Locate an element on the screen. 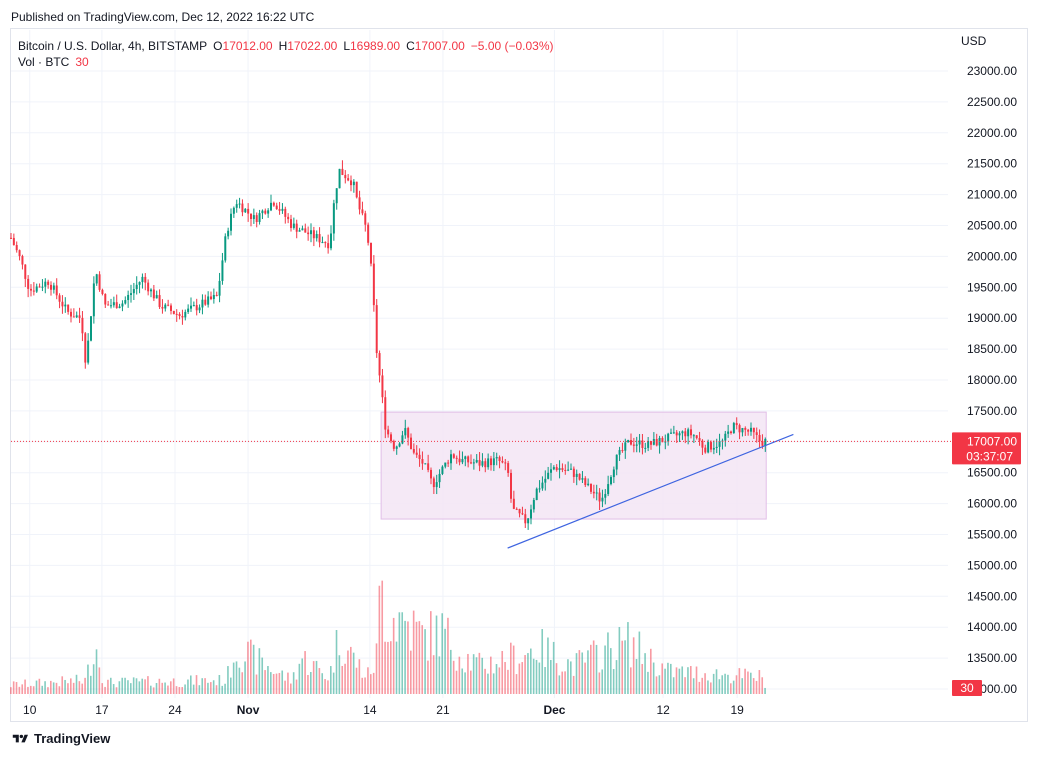 Image resolution: width=1039 pixels, height=758 pixels. y-tick-label: 17500.00 is located at coordinates (992, 411).